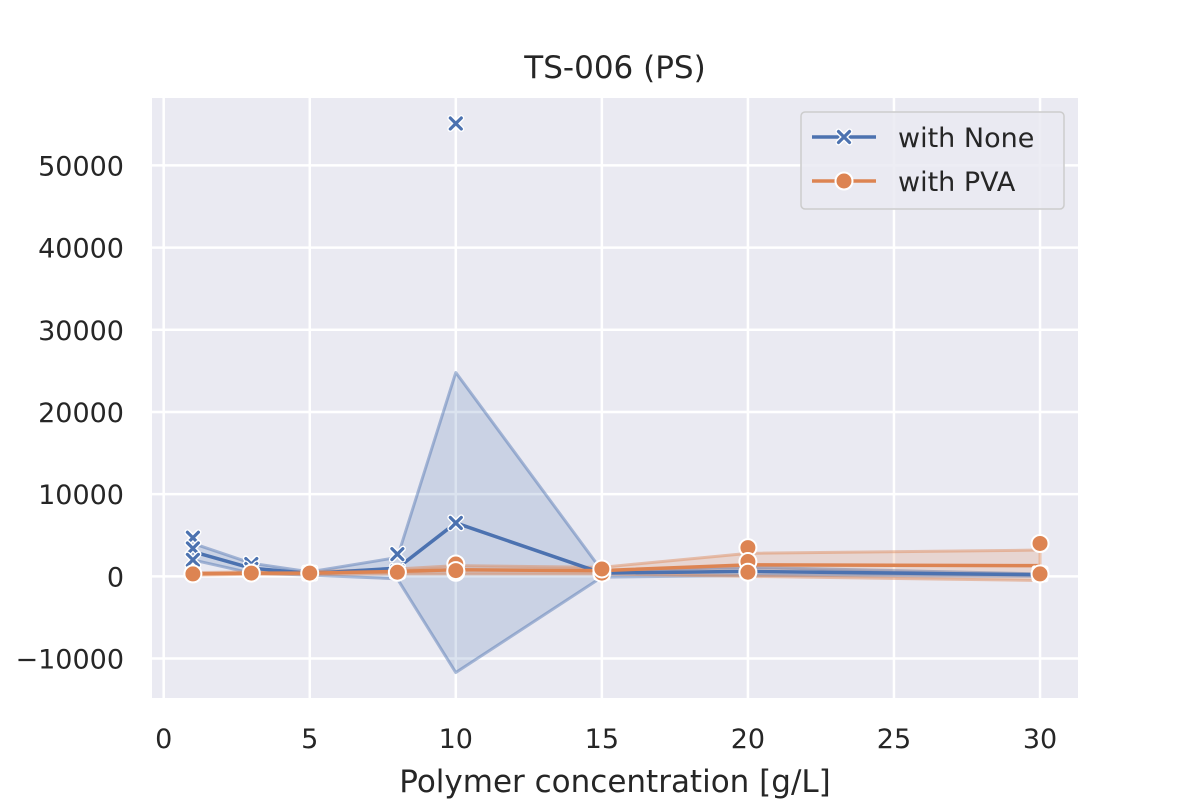  I want to click on x-tick-label: 15, so click(602, 739).